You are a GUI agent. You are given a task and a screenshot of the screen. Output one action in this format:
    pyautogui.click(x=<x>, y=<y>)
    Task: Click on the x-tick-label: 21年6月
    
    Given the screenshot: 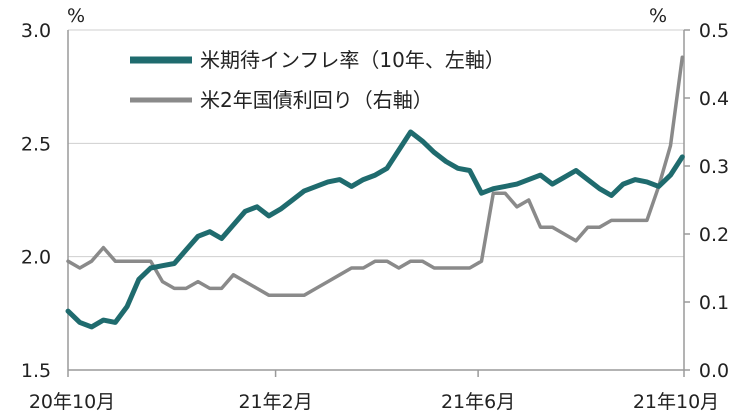 What is the action you would take?
    pyautogui.click(x=478, y=402)
    